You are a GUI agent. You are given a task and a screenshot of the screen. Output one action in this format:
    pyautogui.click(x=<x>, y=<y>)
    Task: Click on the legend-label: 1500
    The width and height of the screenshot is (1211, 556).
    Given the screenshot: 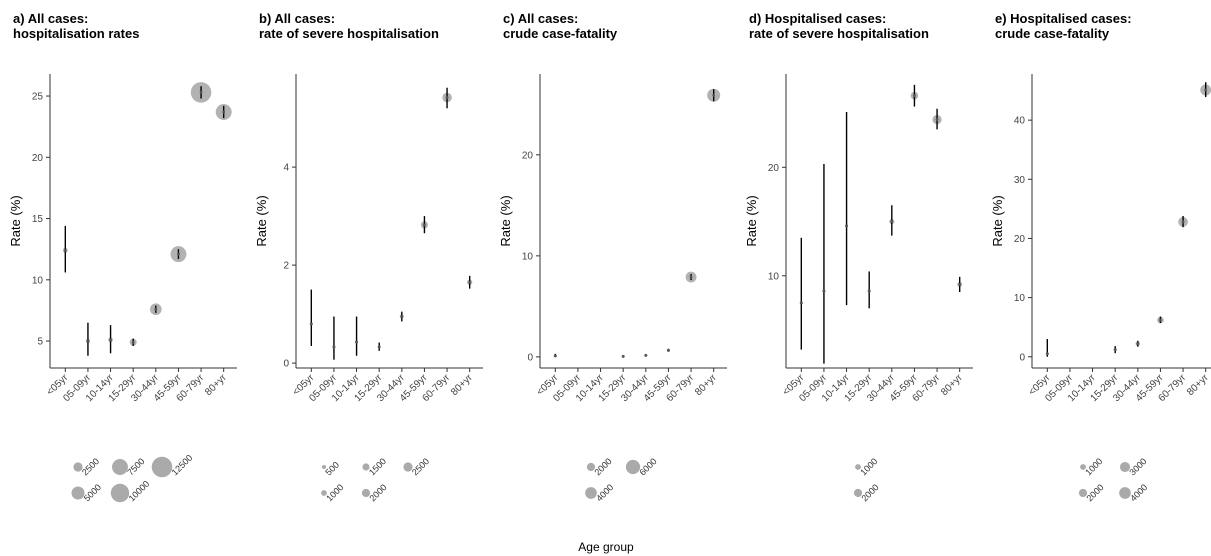 What is the action you would take?
    pyautogui.click(x=377, y=466)
    